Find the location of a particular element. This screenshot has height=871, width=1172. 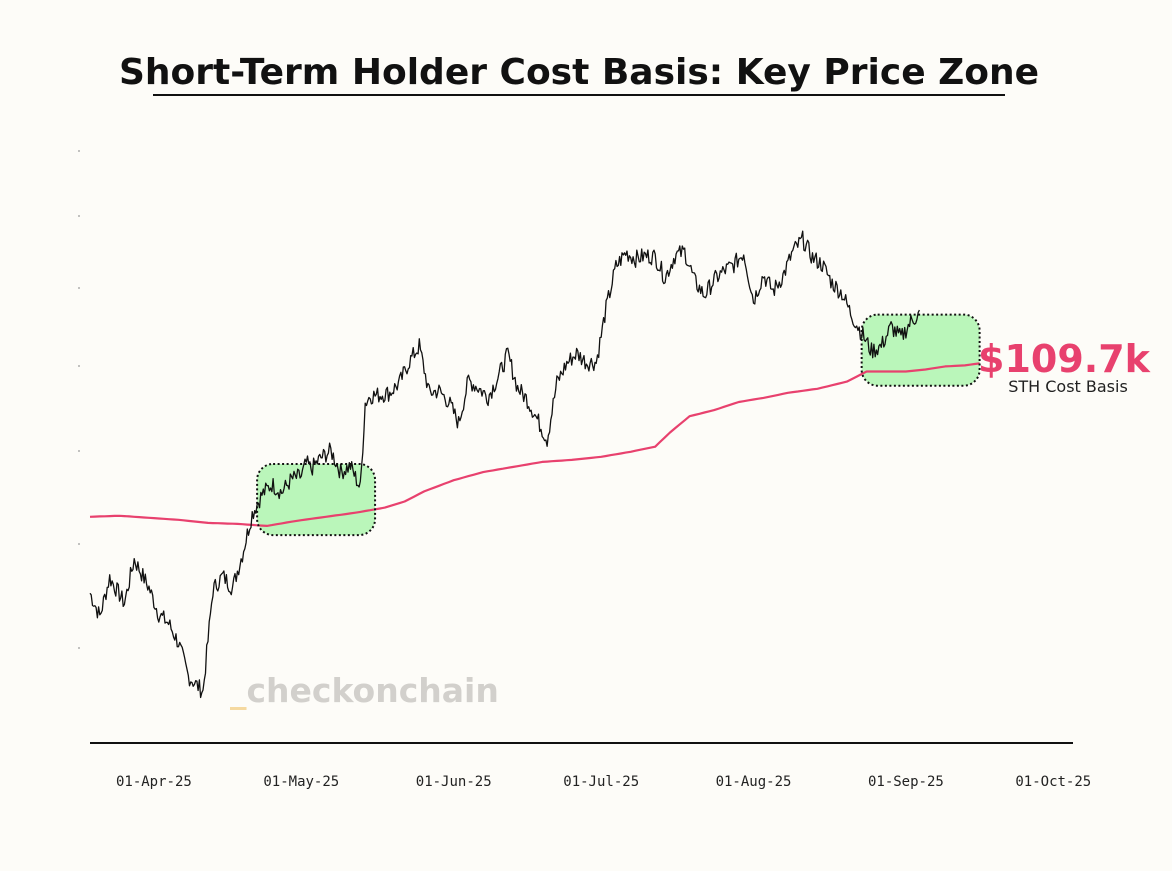

cost-basis-annotation: $109.7k STH Cost Basis is located at coordinates (1064, 366).